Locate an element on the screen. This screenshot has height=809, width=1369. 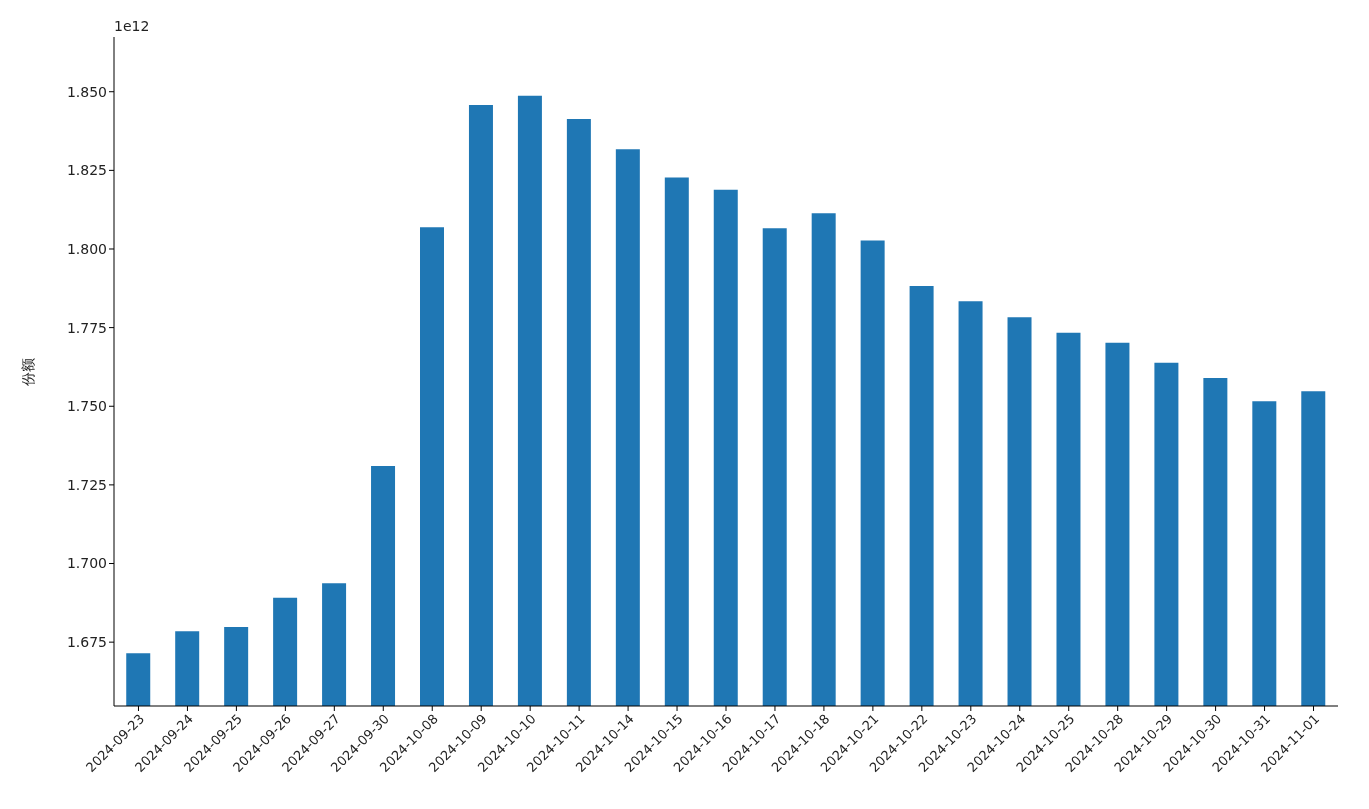
y-axis-title: 份额 is located at coordinates (27, 371).